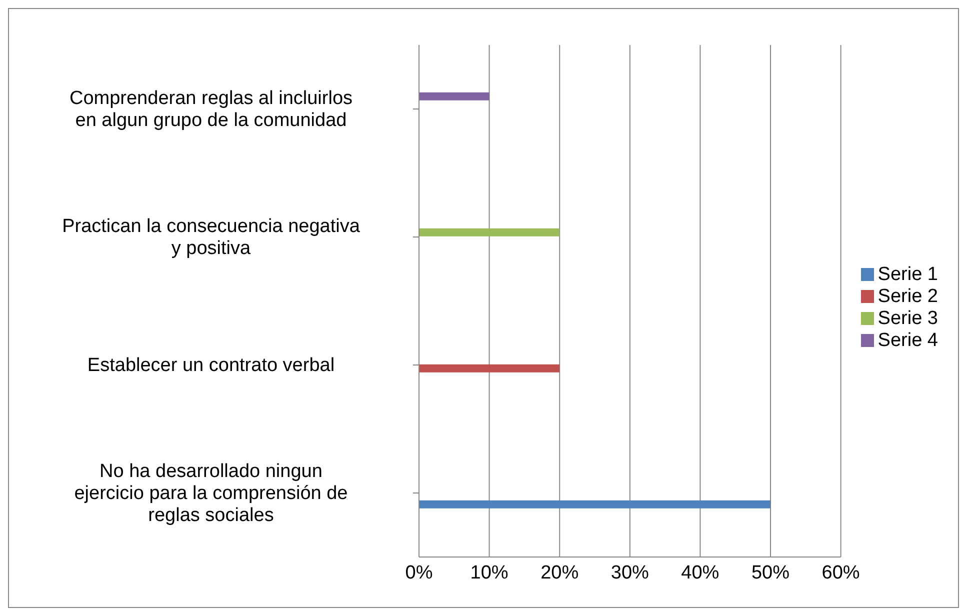 The width and height of the screenshot is (967, 616). What do you see at coordinates (908, 340) in the screenshot?
I see `legend-label: Serie 4` at bounding box center [908, 340].